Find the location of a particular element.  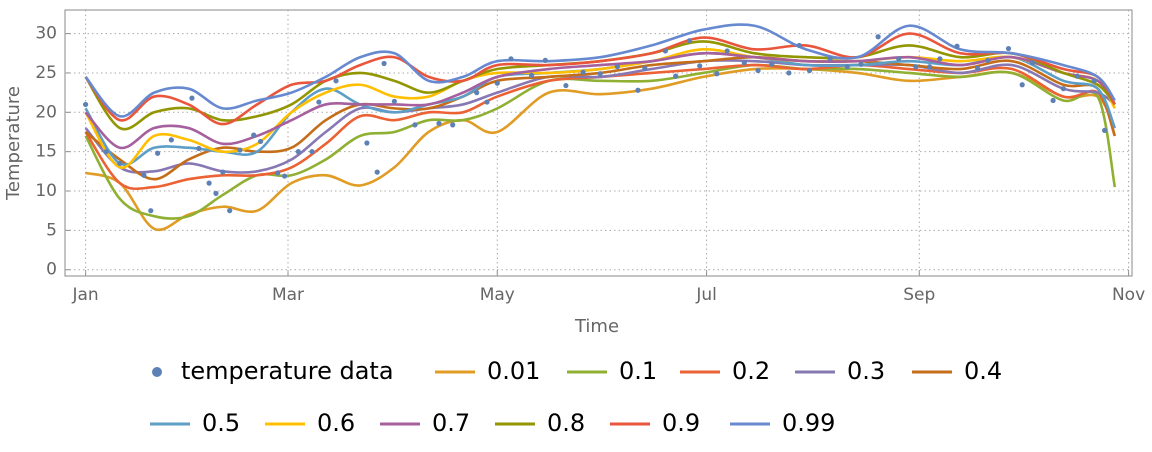

x-tick-label: Jan is located at coordinates (84, 295).